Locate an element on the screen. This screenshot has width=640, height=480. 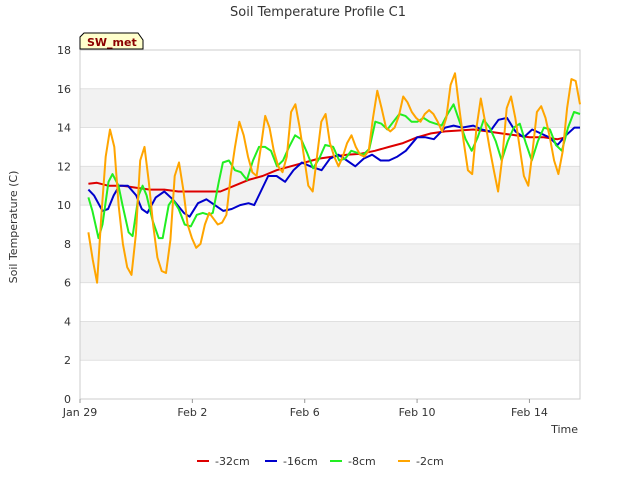
y-tick-label: 10 is located at coordinates (64, 205).